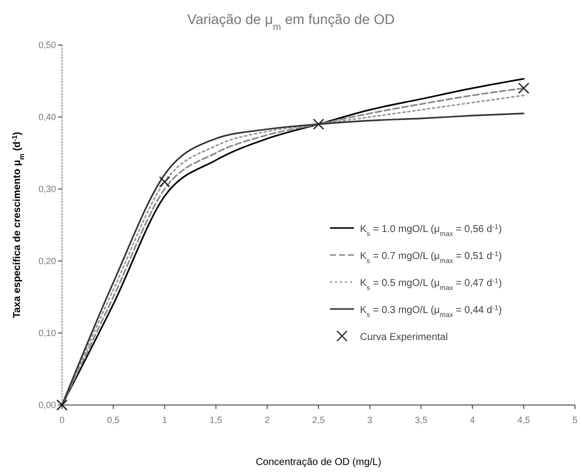  I want to click on legend-label: K$_{s}$ = 1.0 mgO/L (μ$_{max}$ = 0,56 d$^{-1}$), so click(431, 231).